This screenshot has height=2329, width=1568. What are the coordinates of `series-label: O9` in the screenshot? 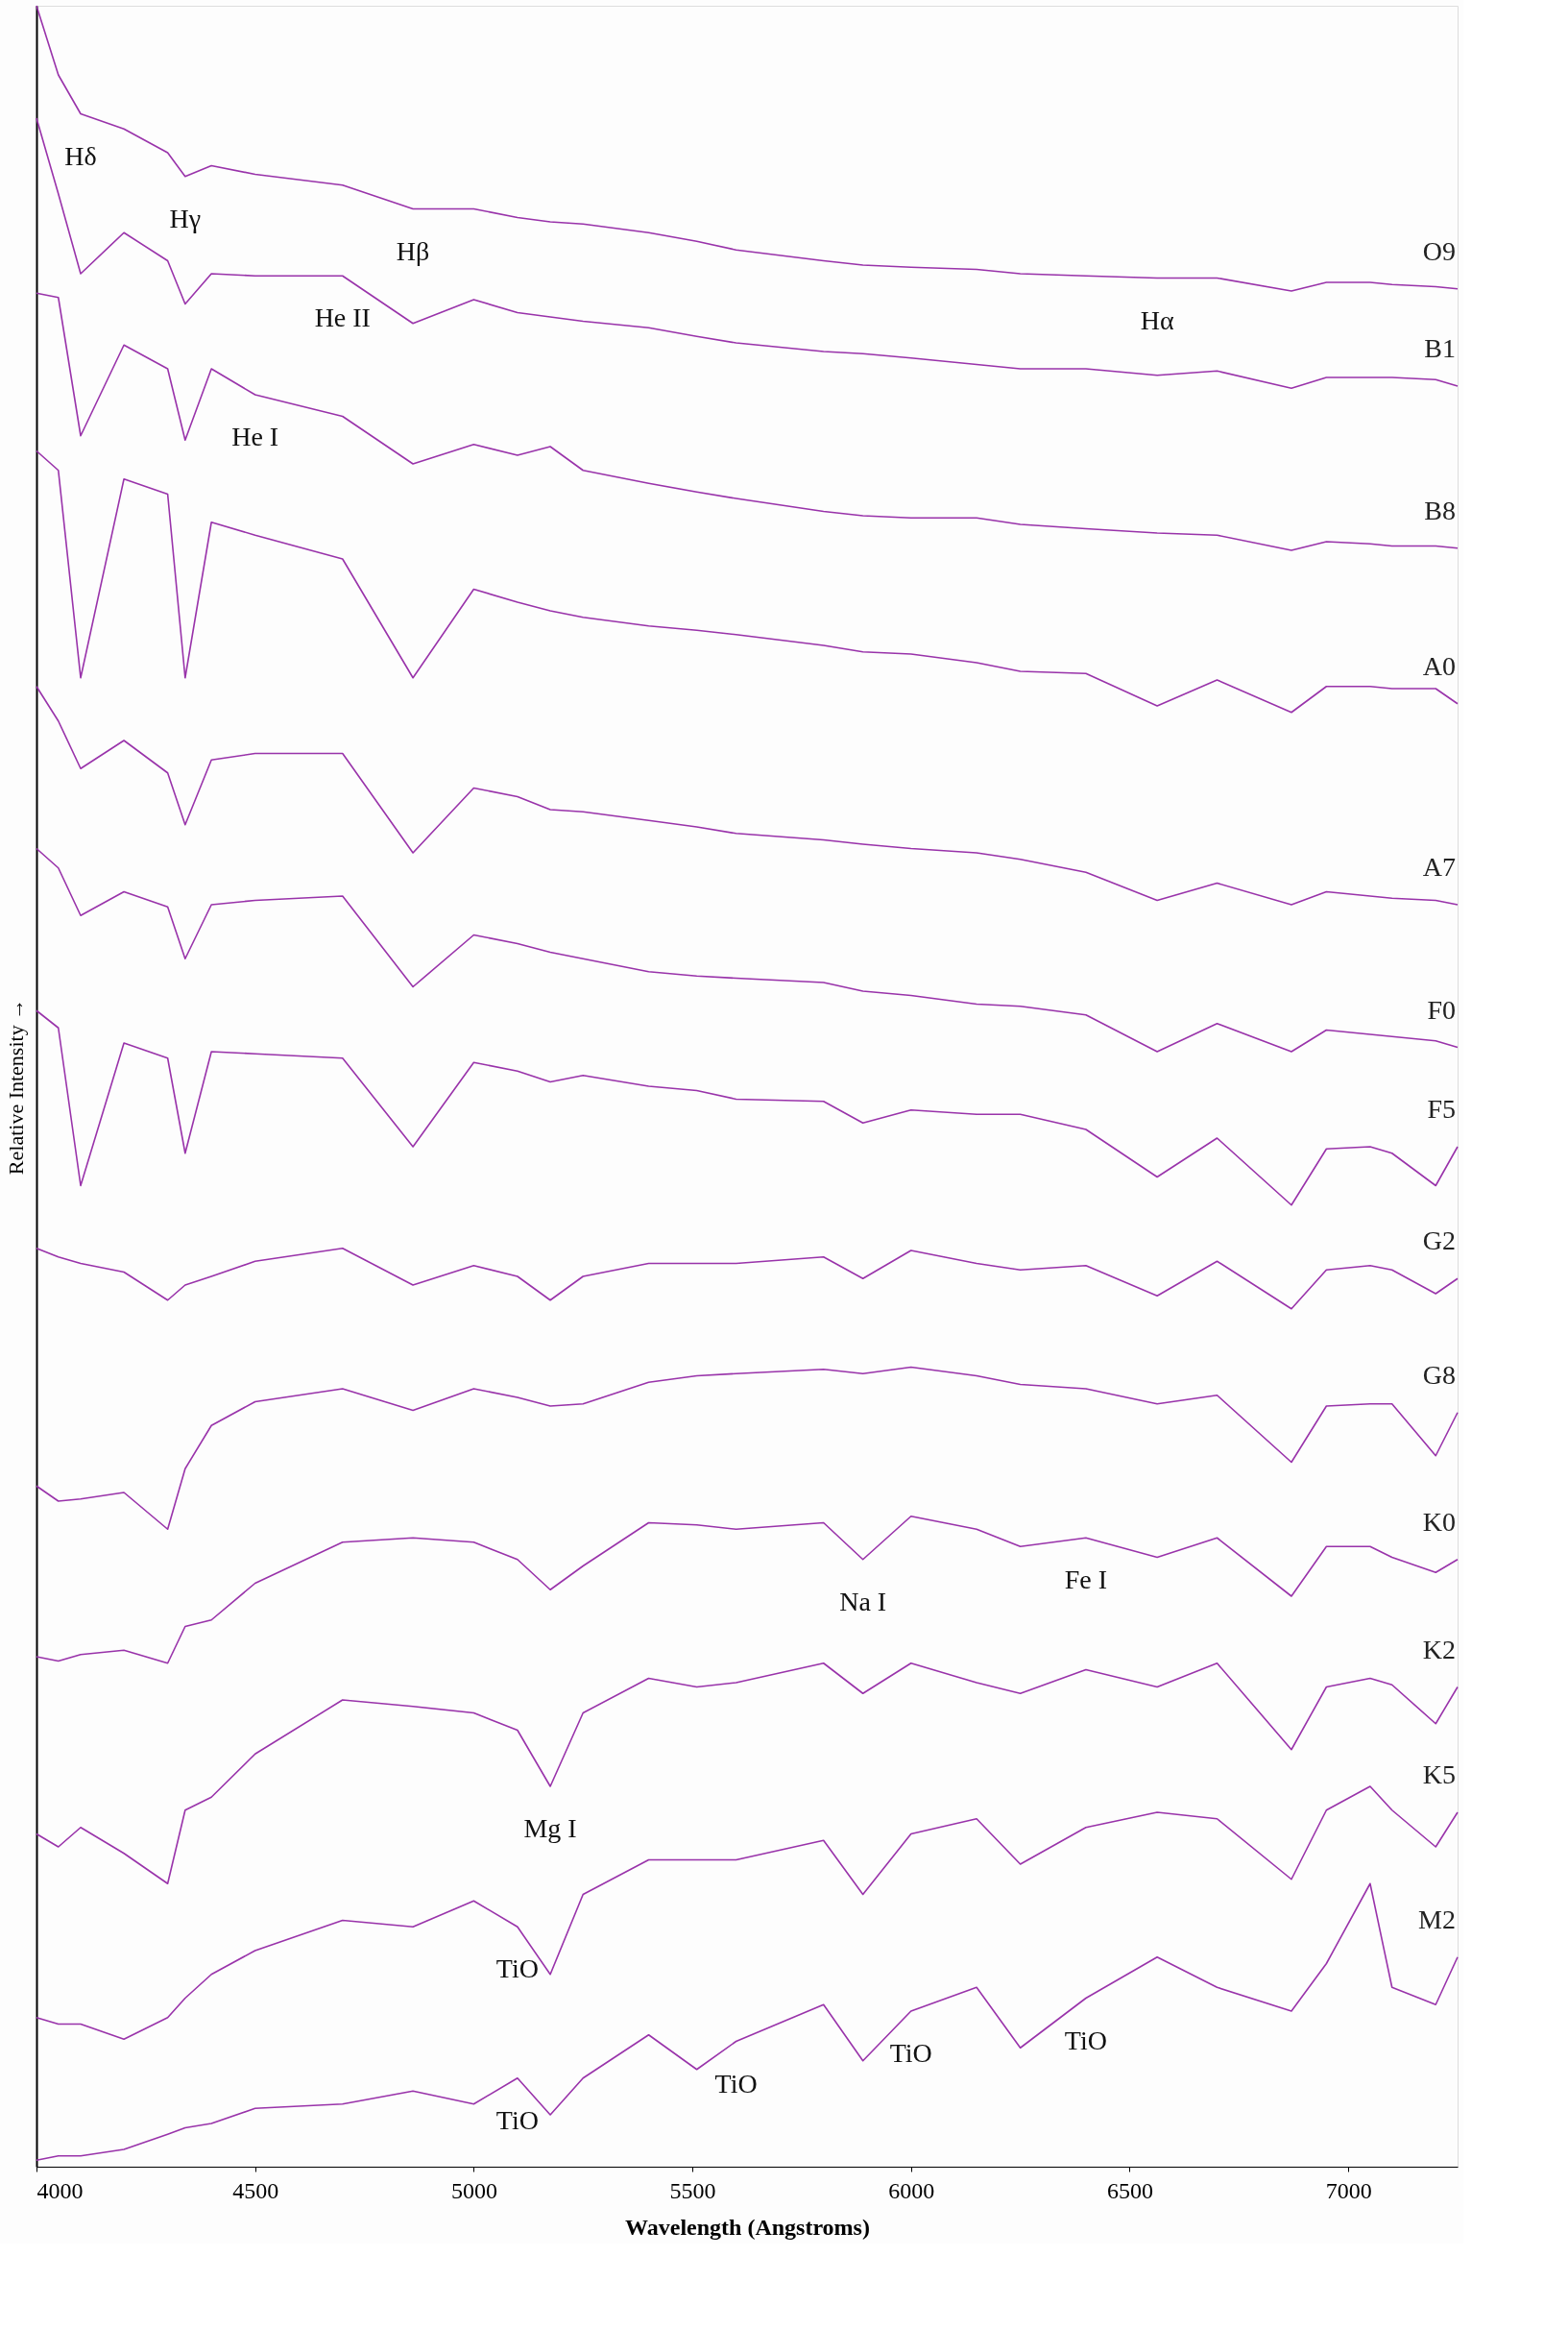 It's located at (1439, 251).